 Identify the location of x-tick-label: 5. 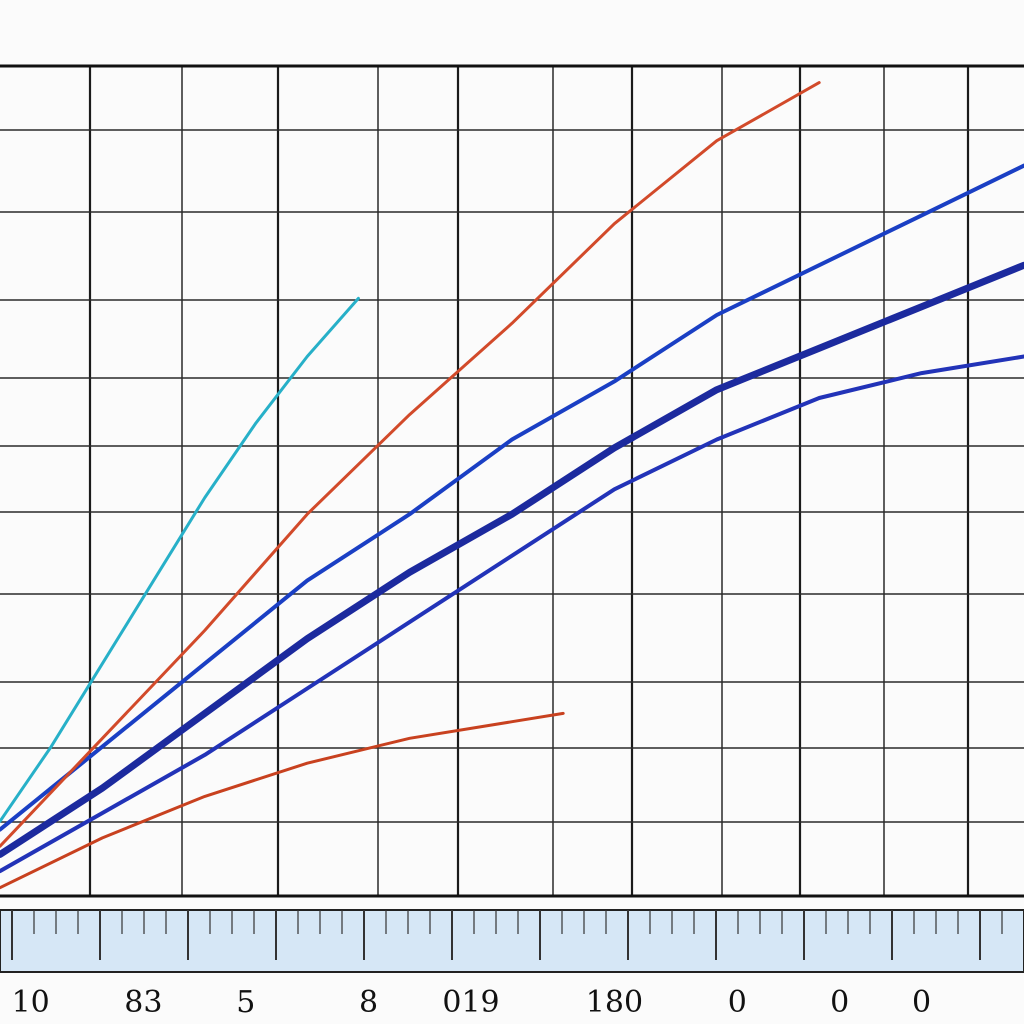
(245, 1002).